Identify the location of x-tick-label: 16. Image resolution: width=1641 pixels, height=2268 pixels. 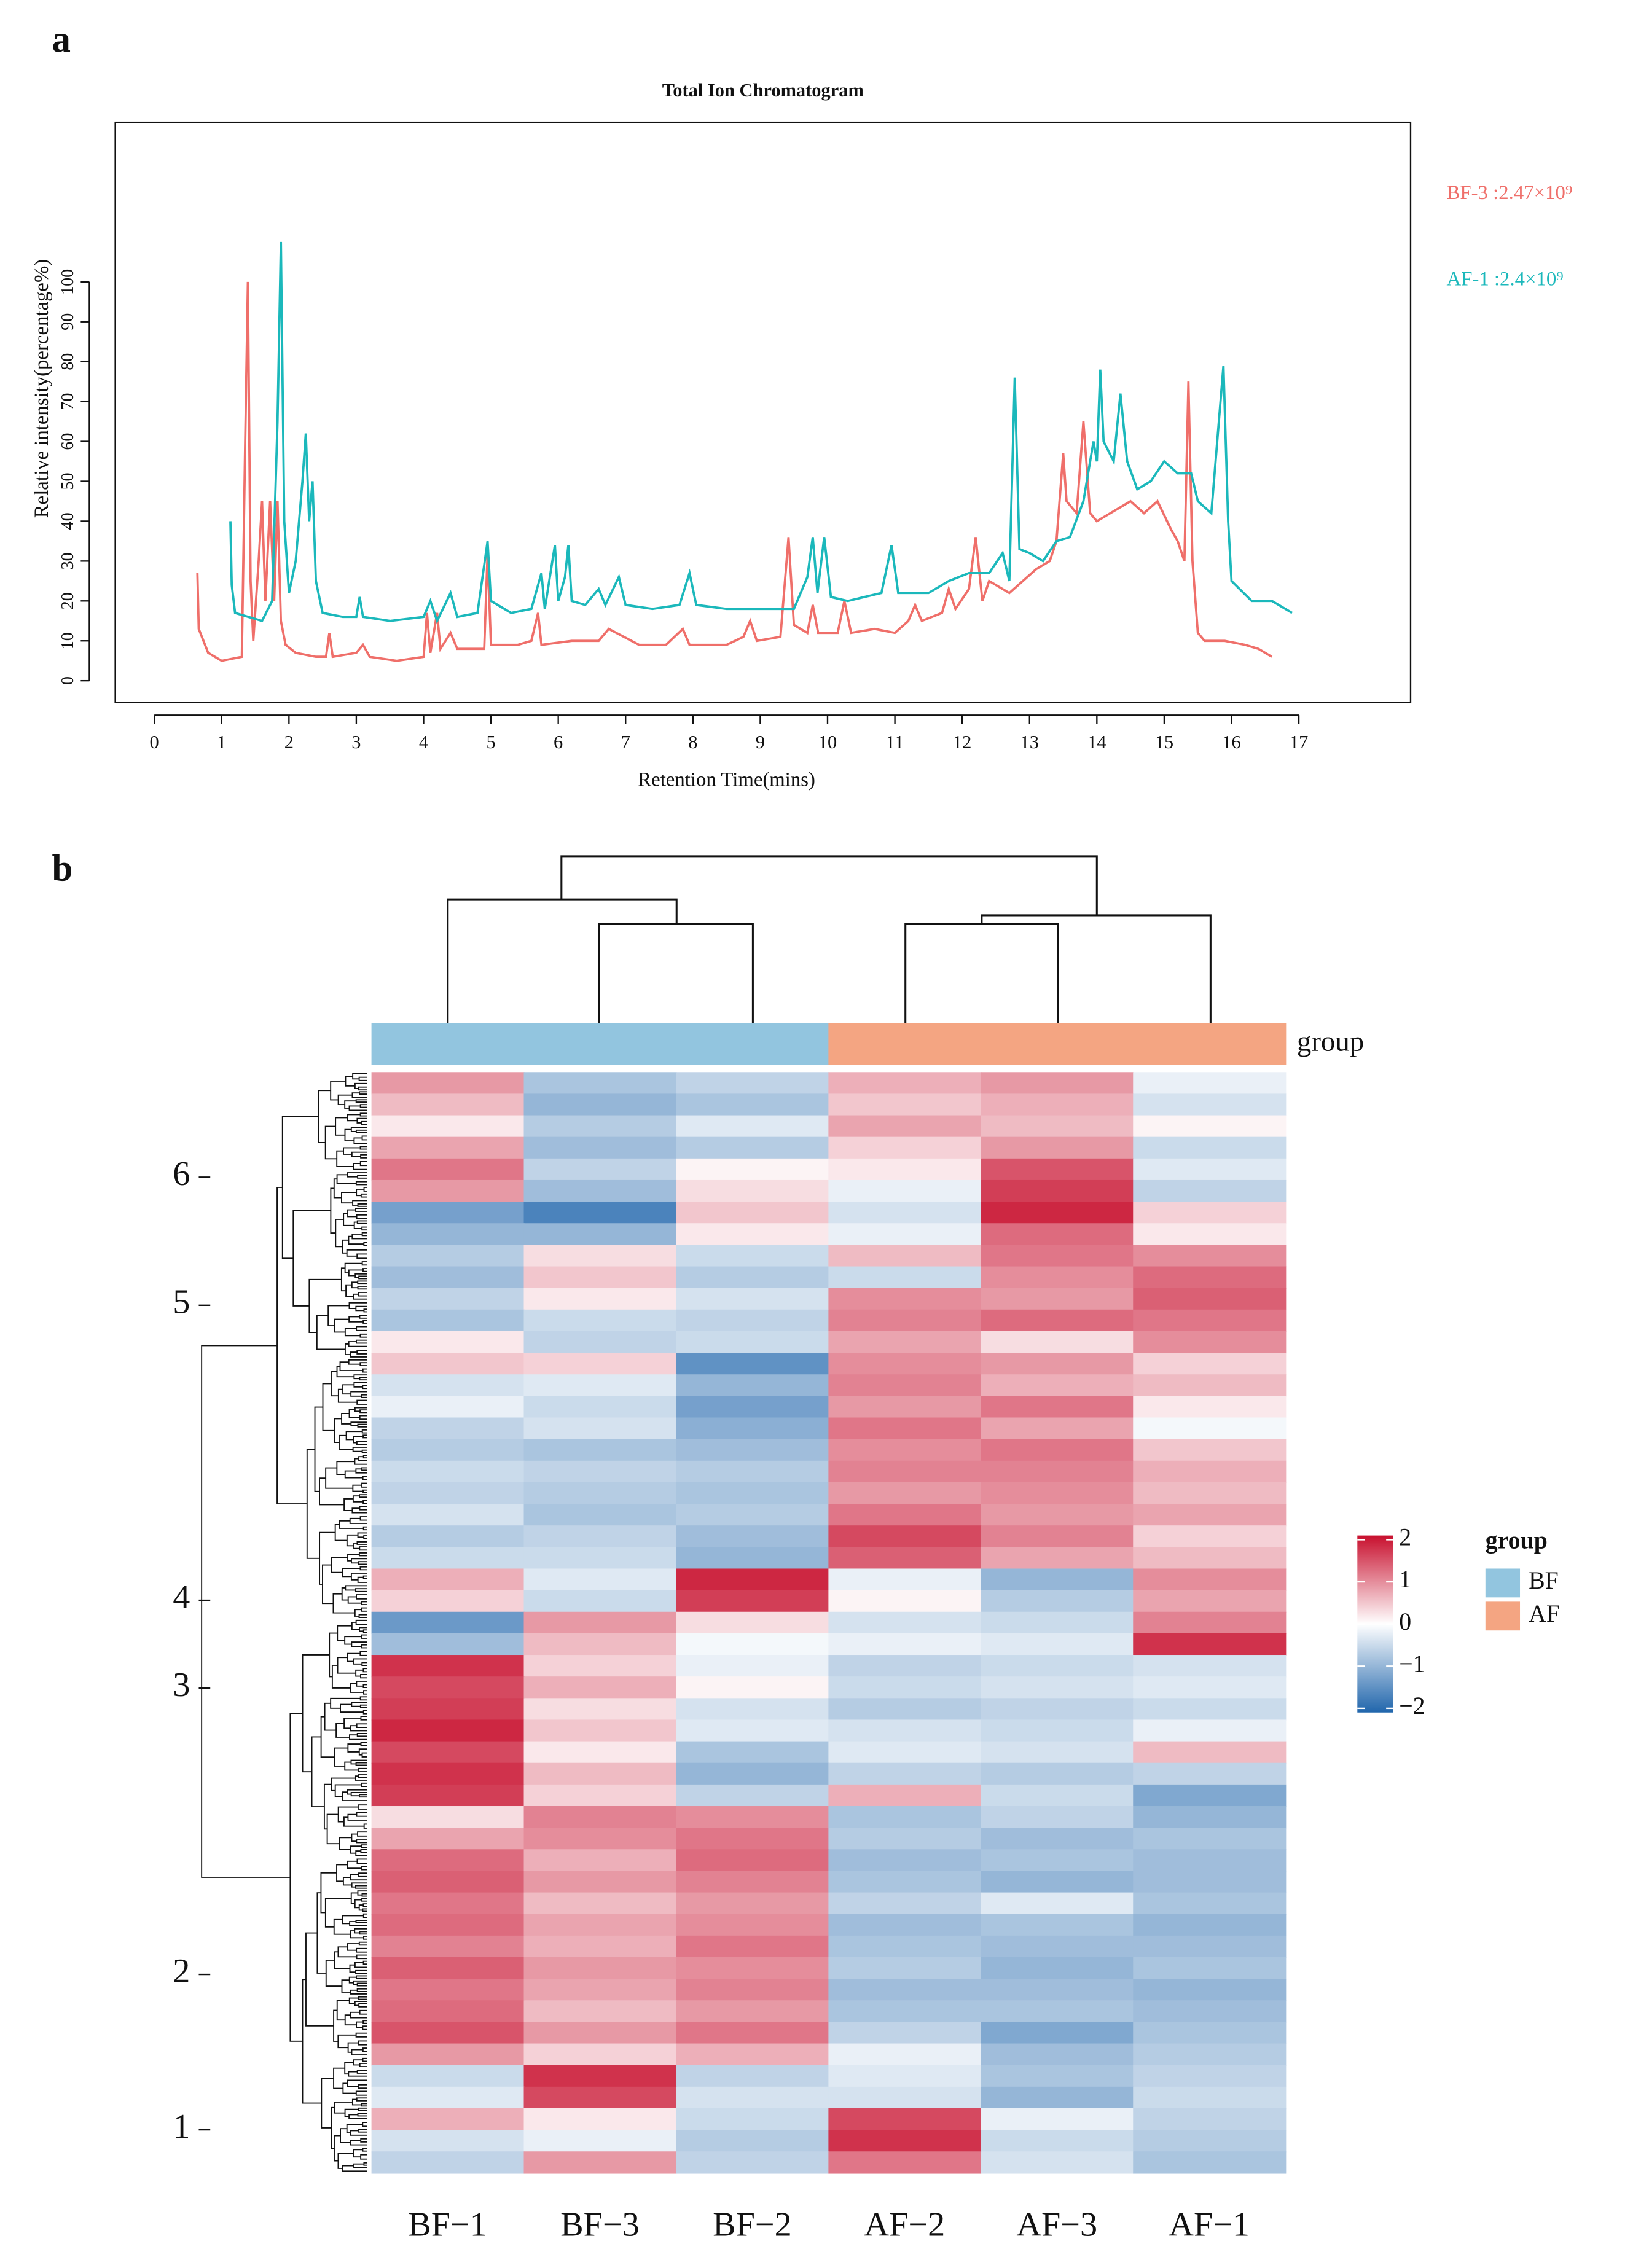
(1231, 742).